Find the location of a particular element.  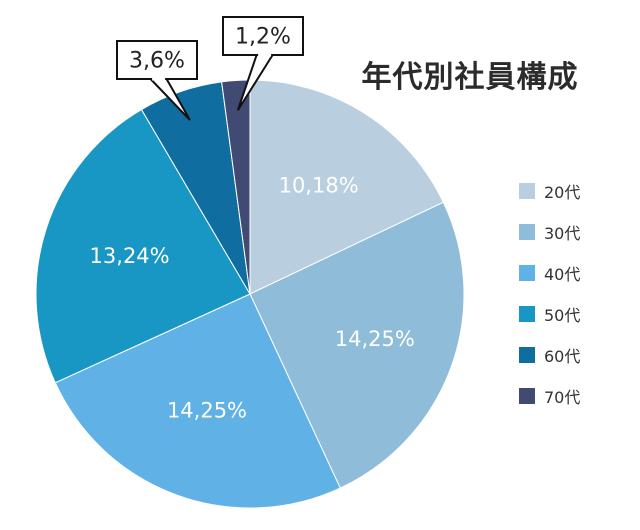

legend-label: 20代 is located at coordinates (562, 192).